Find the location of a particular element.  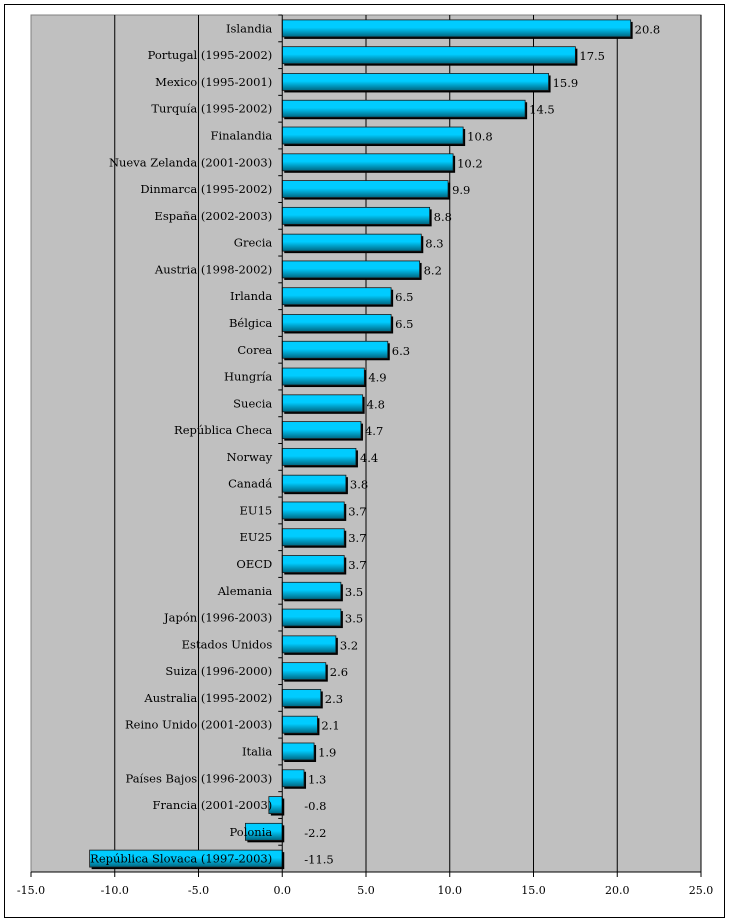

x-tick-label: 25.0 is located at coordinates (701, 890).